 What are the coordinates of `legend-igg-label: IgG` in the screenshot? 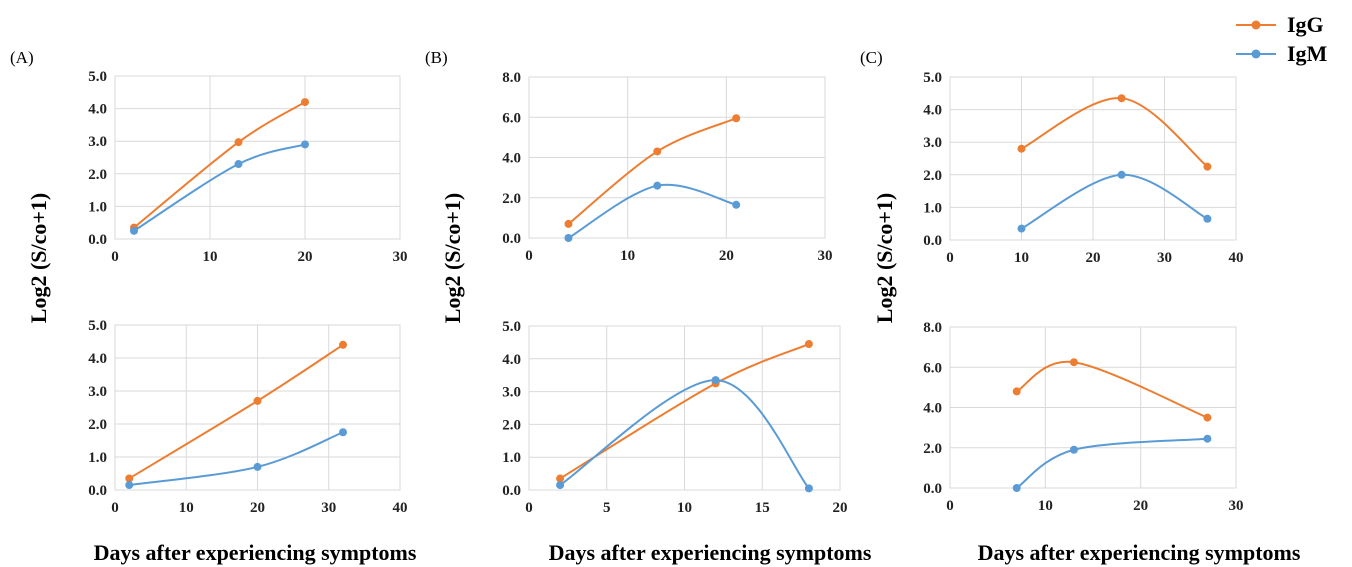 It's located at (1305, 24).